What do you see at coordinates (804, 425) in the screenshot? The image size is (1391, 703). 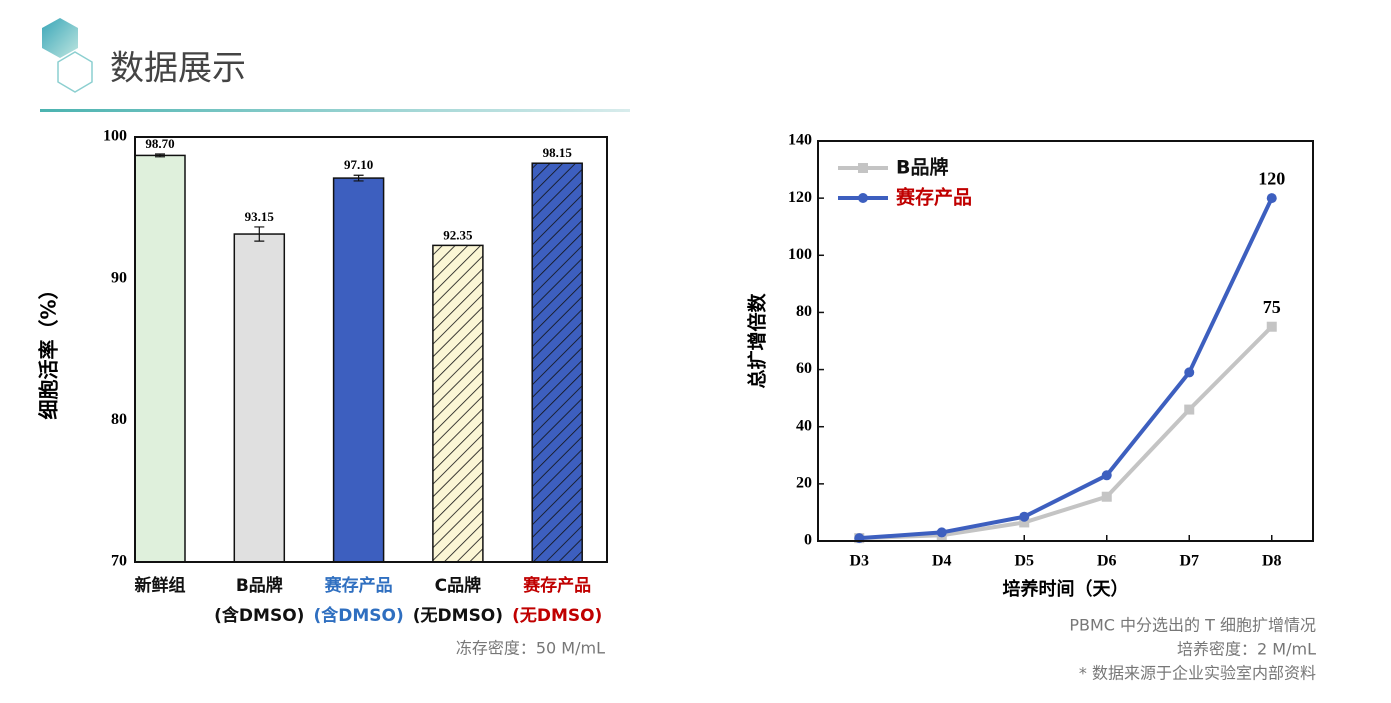 I see `y-tick-label: 40` at bounding box center [804, 425].